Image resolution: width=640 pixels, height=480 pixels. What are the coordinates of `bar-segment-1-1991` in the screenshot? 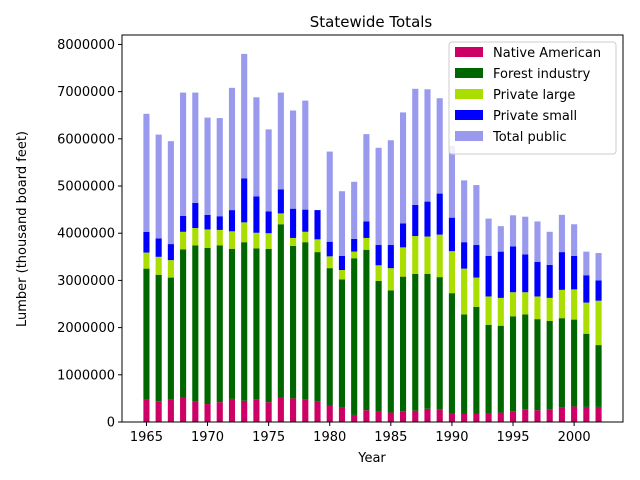 It's located at (464, 364).